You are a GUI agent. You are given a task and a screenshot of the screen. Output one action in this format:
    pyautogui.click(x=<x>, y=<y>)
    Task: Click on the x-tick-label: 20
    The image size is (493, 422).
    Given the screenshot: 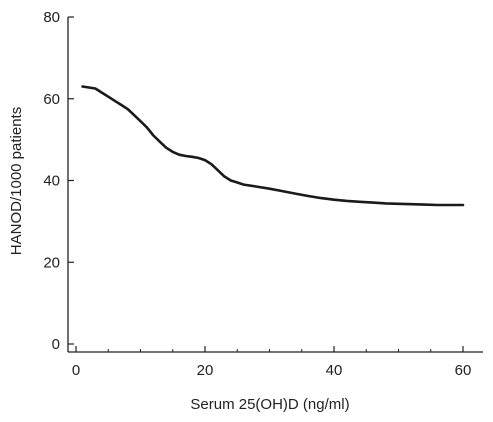 What is the action you would take?
    pyautogui.click(x=205, y=370)
    